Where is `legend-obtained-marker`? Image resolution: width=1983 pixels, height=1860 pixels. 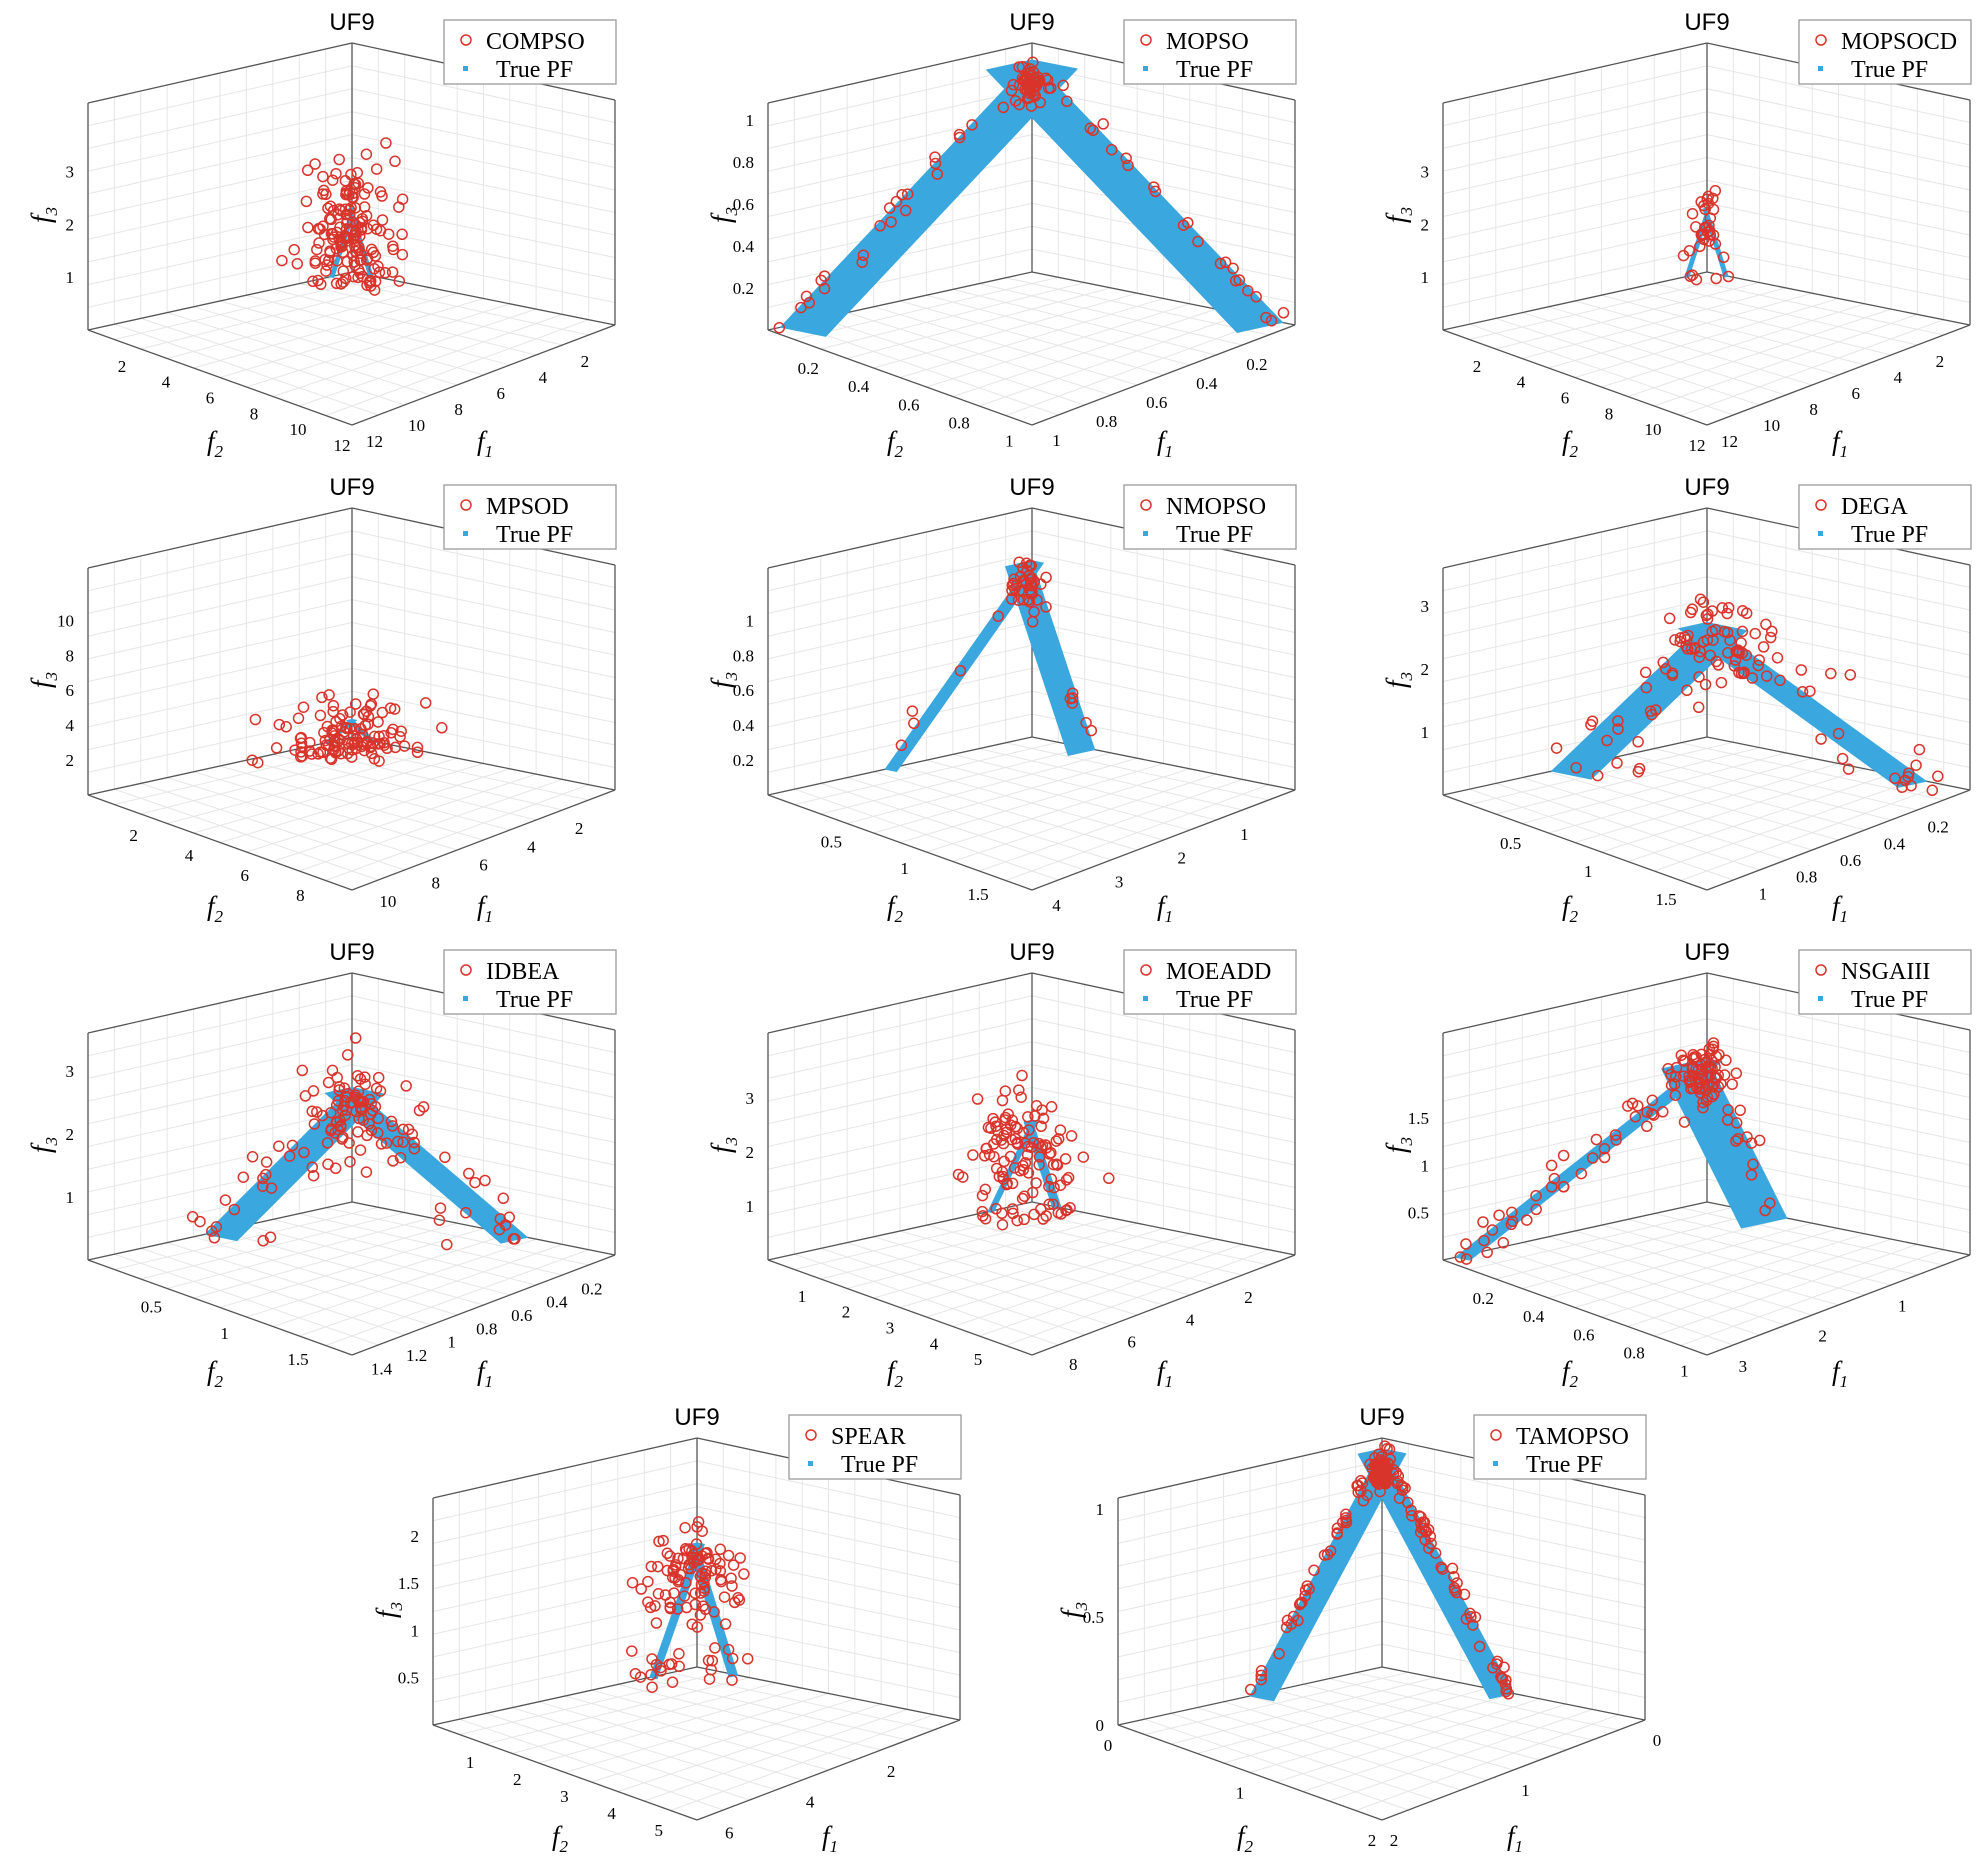
legend-obtained-marker is located at coordinates (811, 1435).